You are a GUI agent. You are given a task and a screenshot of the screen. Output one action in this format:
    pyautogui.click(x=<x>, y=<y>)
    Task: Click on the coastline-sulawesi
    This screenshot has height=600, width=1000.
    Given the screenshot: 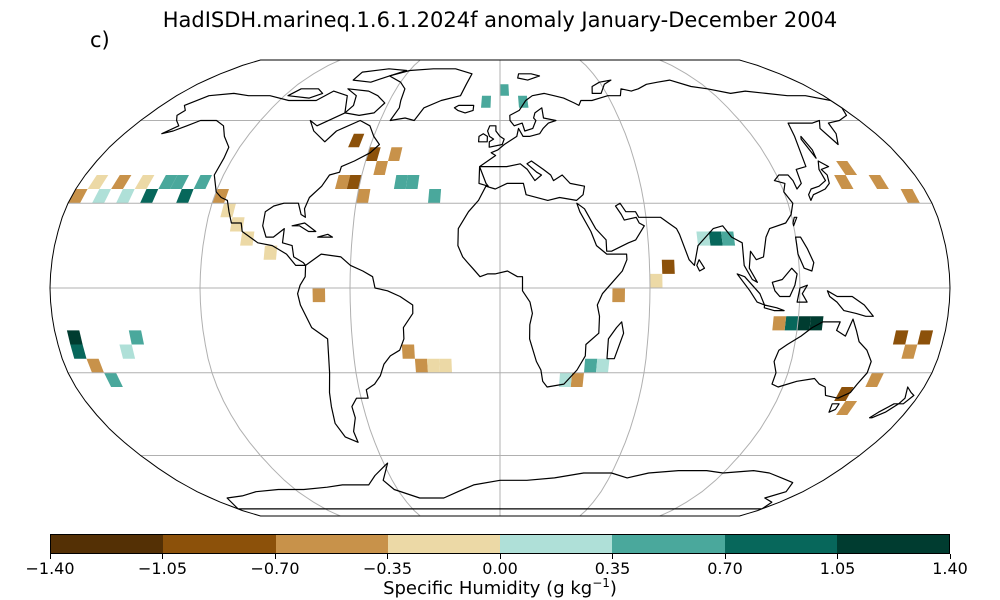 What is the action you would take?
    pyautogui.click(x=802, y=293)
    